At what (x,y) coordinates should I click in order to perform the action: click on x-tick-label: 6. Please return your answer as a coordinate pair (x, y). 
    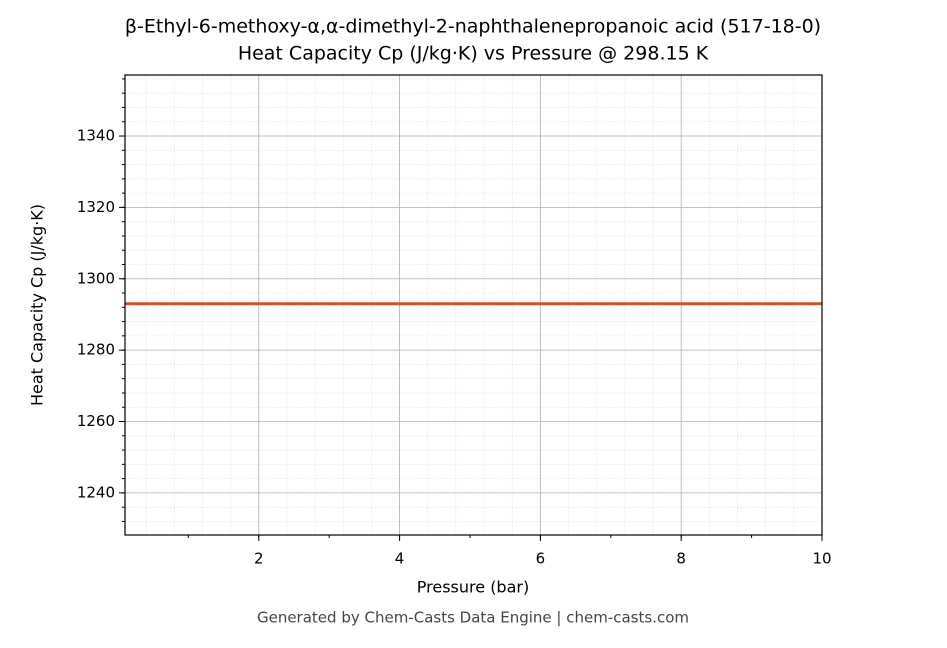
    Looking at the image, I should click on (541, 559).